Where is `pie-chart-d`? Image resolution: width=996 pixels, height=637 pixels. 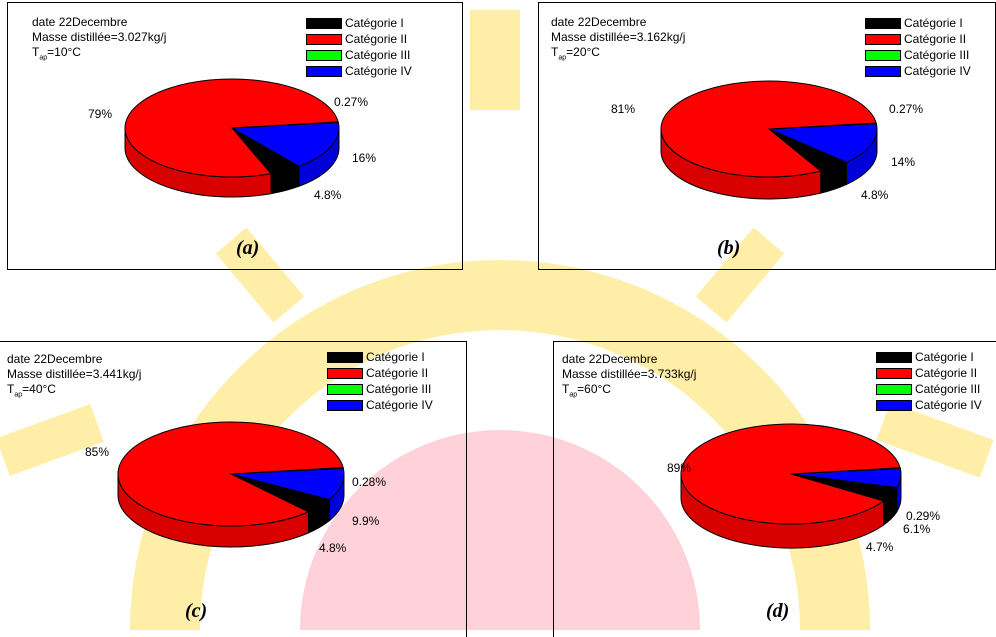
pie-chart-d is located at coordinates (791, 486).